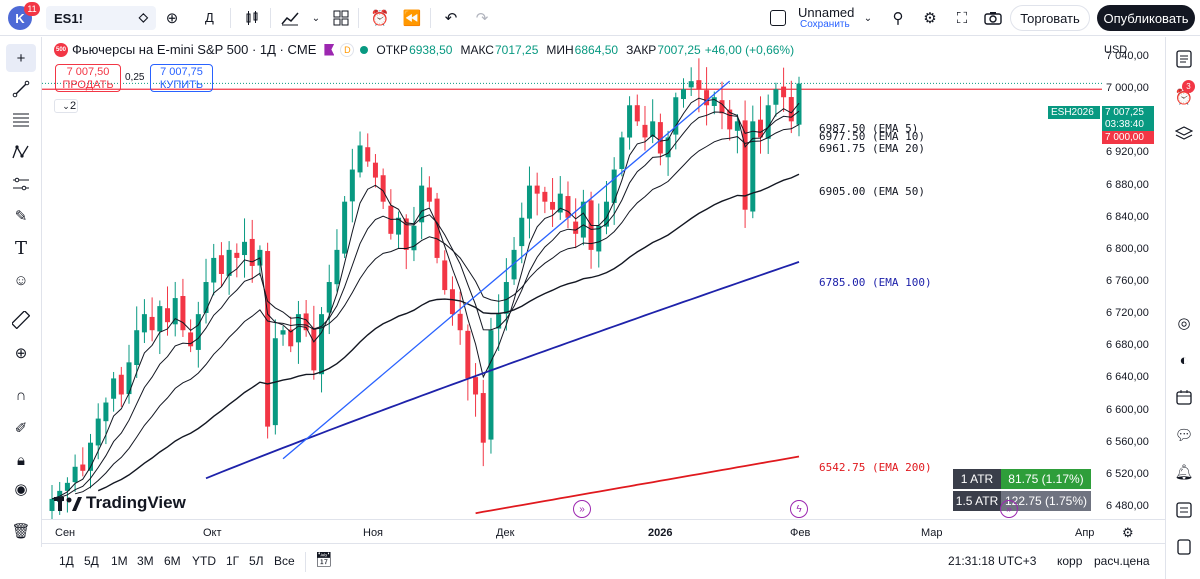  Describe the element at coordinates (88, 85) in the screenshot. I see `sell-label: ПРОДАТЬ` at that location.